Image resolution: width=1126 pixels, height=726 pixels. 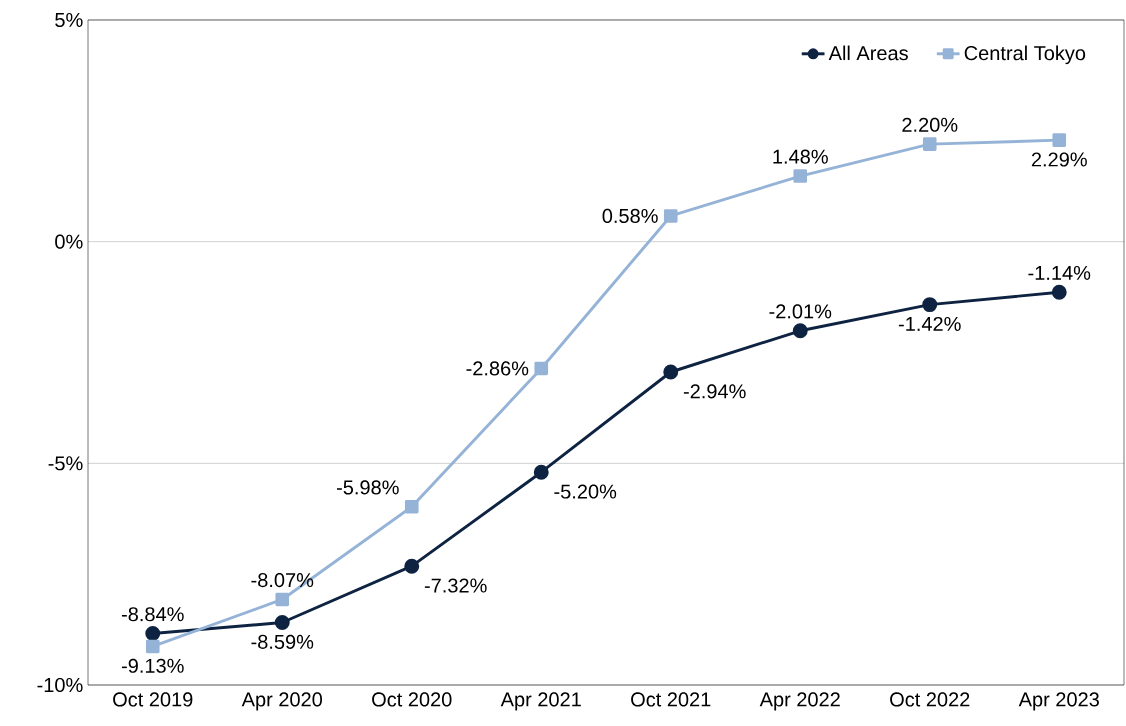 I want to click on x-tick-label: Oct 2019, so click(x=153, y=699).